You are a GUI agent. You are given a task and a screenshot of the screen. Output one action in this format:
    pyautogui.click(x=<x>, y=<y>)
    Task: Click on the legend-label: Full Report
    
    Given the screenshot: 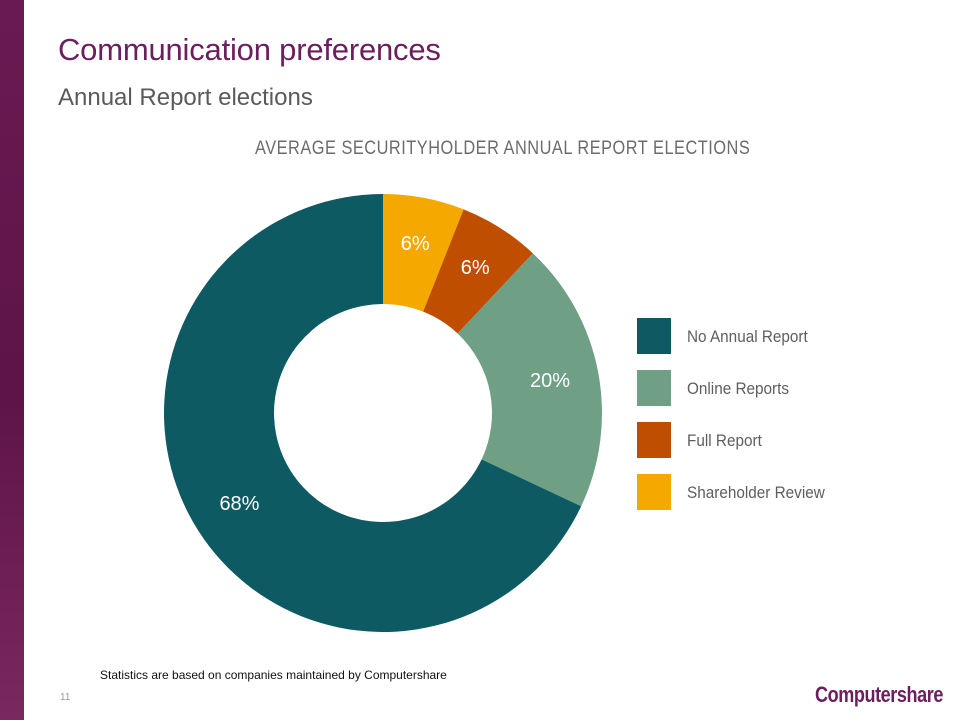 What is the action you would take?
    pyautogui.click(x=724, y=440)
    